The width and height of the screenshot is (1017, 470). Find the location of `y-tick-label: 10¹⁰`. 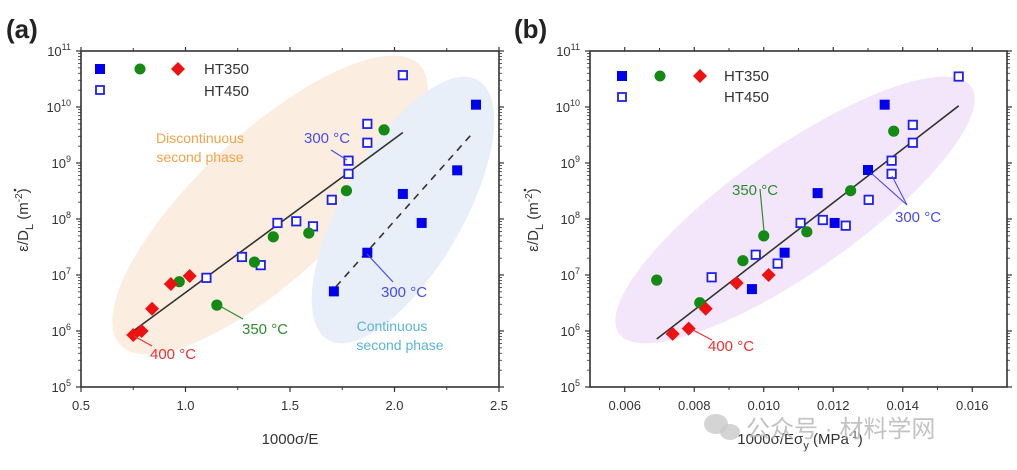

y-tick-label: 10¹⁰ is located at coordinates (568, 106).